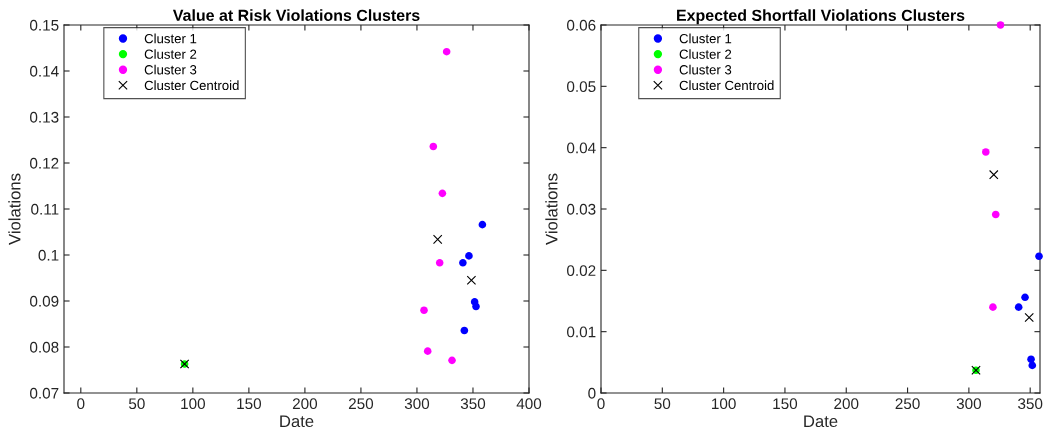 The image size is (1061, 441). What do you see at coordinates (581, 271) in the screenshot?
I see `y-tick-label: 0.02` at bounding box center [581, 271].